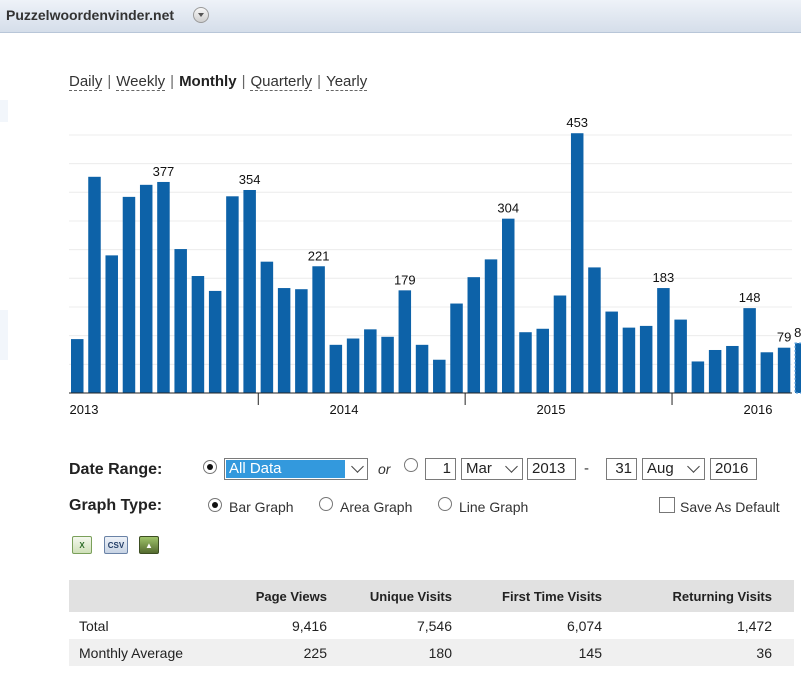  Describe the element at coordinates (294, 596) in the screenshot. I see `header-page-views: Page Views` at that location.